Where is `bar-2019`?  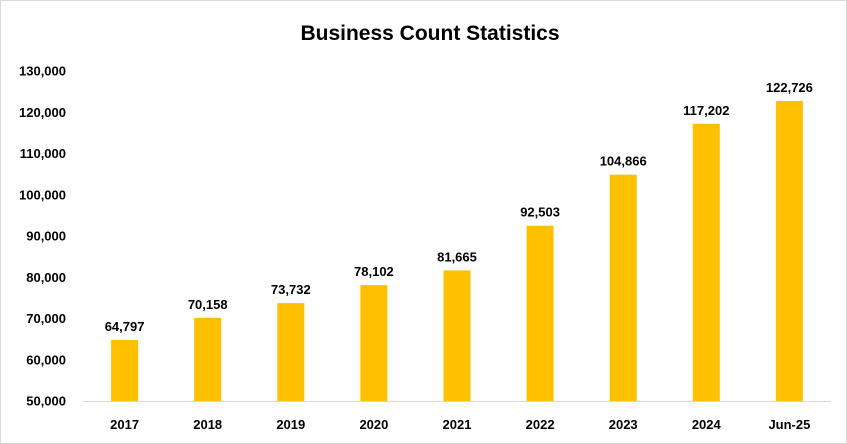 bar-2019 is located at coordinates (291, 352).